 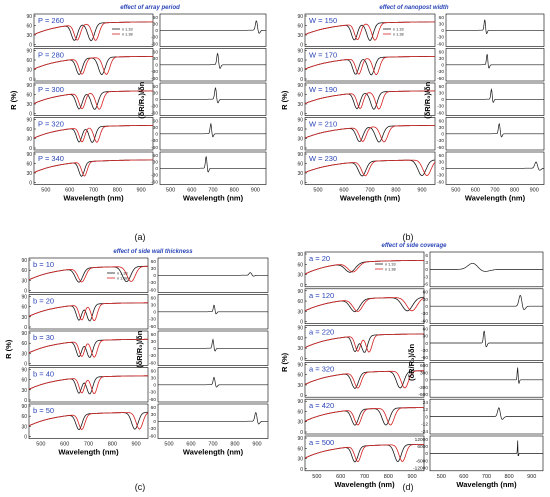 I want to click on reflectance-subplot: 0 30 60 90 W = 230, so click(x=366, y=169).